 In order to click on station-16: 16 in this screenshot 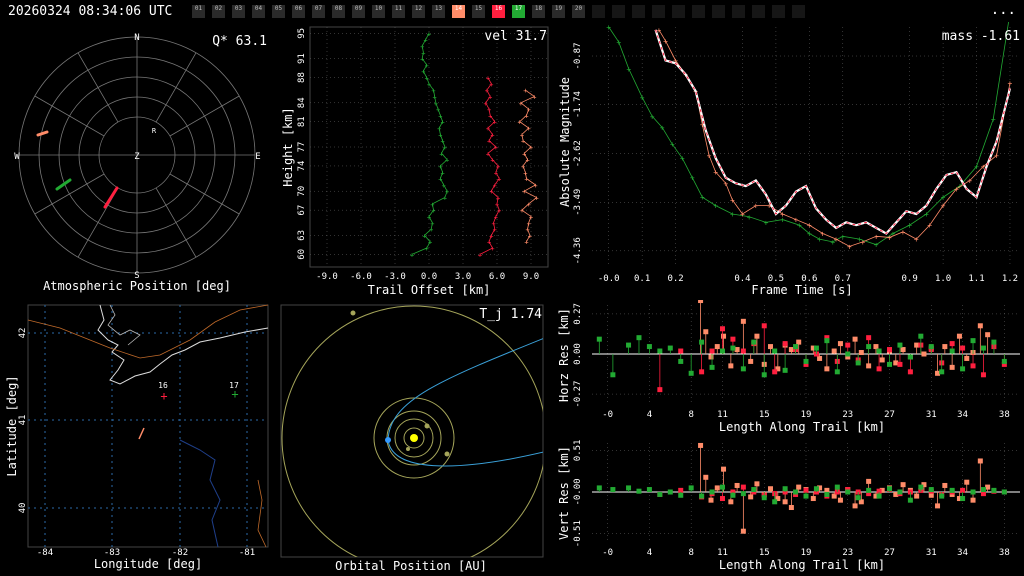, I will do `click(498, 11)`.